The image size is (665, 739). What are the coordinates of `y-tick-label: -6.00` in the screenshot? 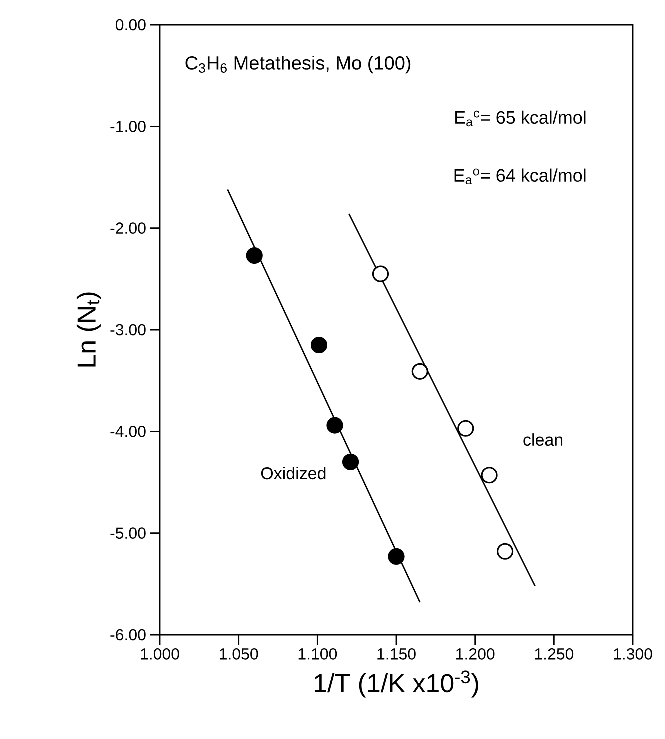 It's located at (128, 635).